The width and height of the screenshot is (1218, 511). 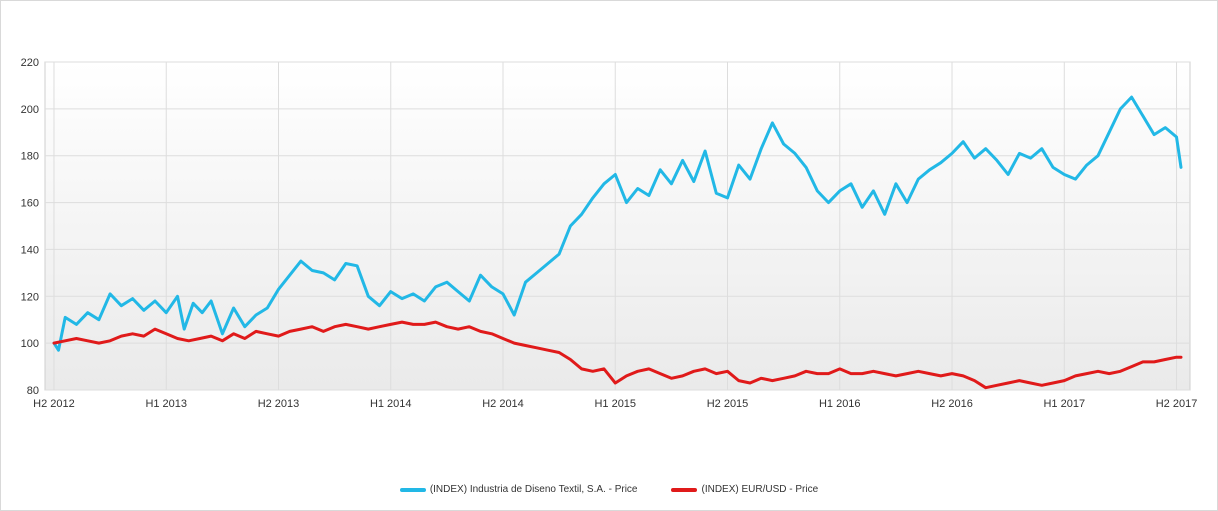 What do you see at coordinates (166, 404) in the screenshot?
I see `x-tick-label: H1 2013` at bounding box center [166, 404].